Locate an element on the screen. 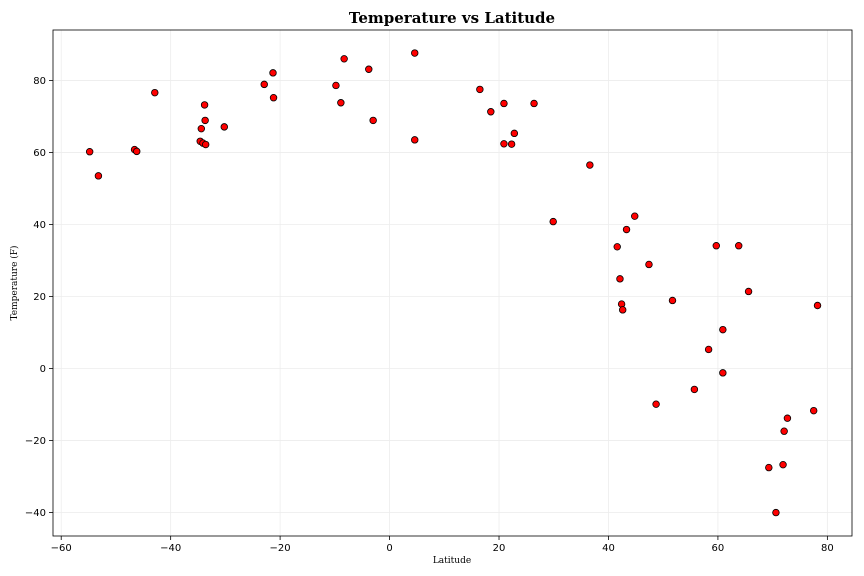  x-tick-label: 60 is located at coordinates (718, 548).